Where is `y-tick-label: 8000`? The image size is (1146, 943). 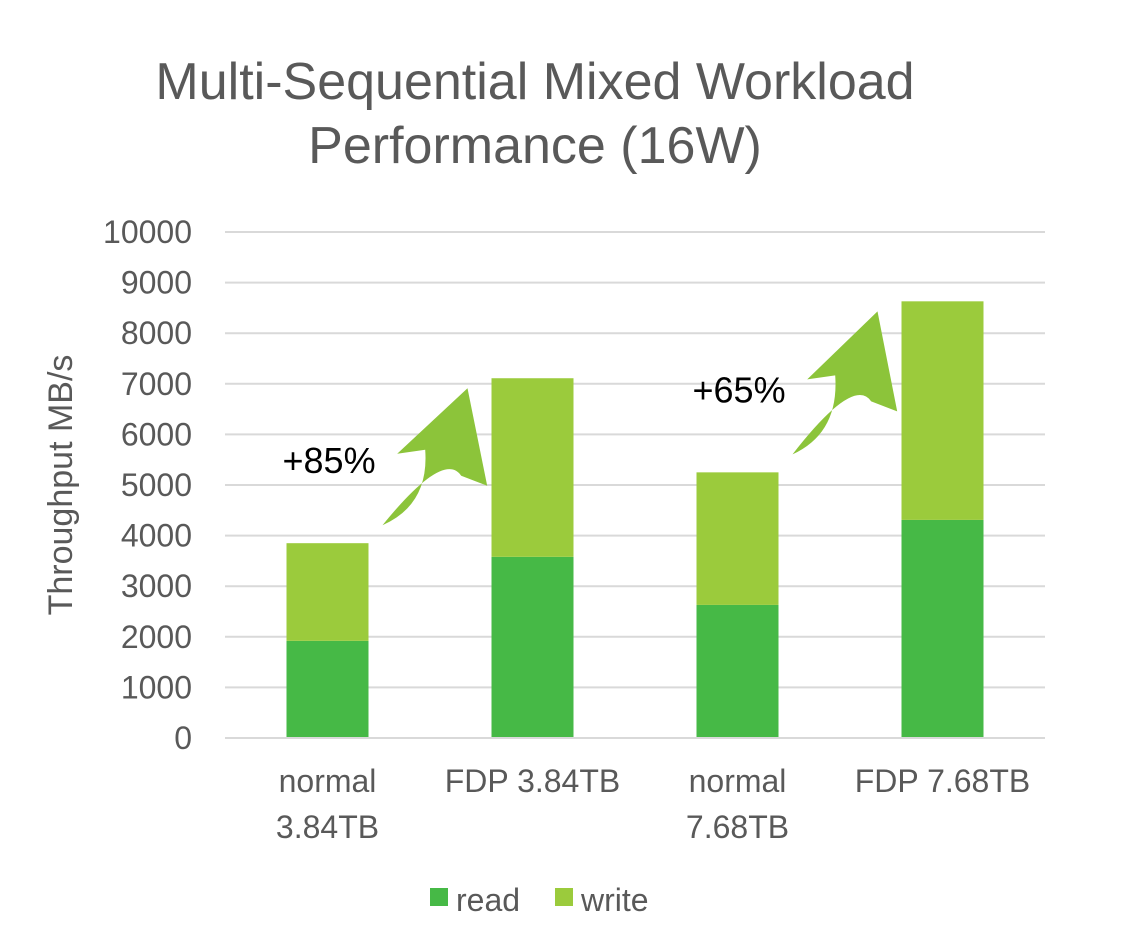 y-tick-label: 8000 is located at coordinates (156, 333).